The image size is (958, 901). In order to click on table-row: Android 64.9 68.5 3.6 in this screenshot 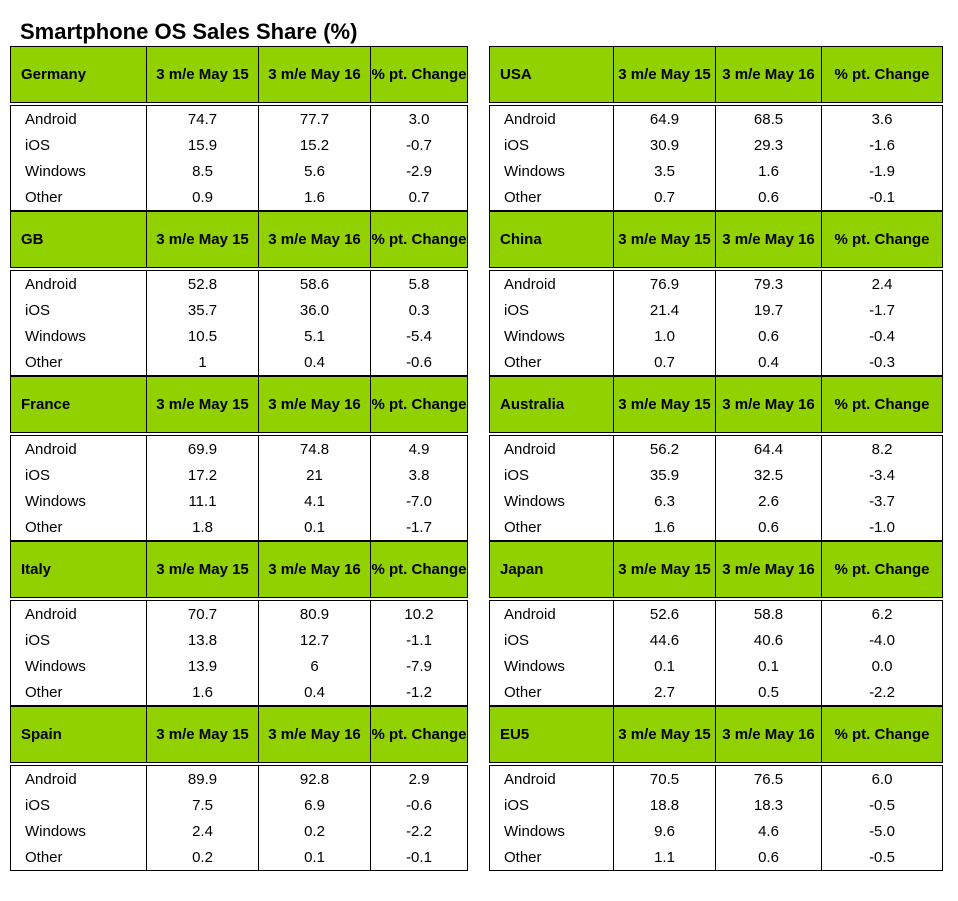, I will do `click(716, 118)`.